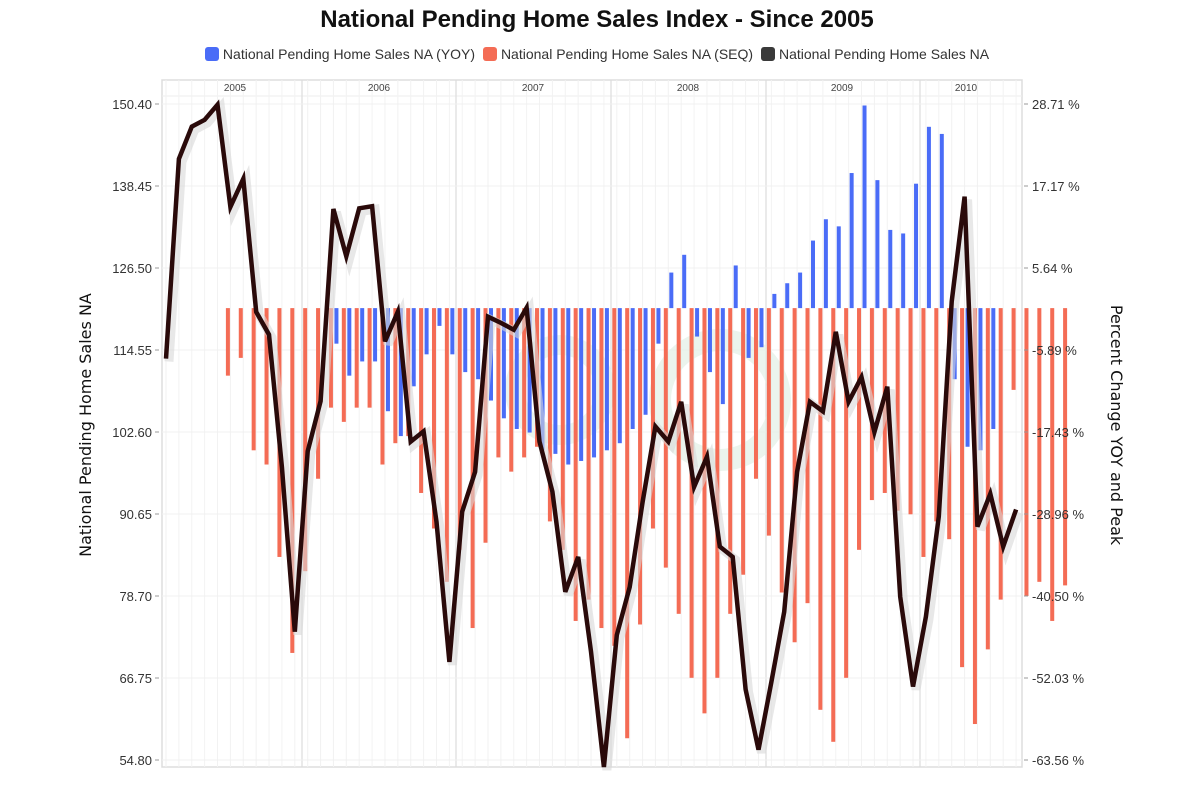 The height and width of the screenshot is (800, 1194). What do you see at coordinates (135, 596) in the screenshot?
I see `left-tick-label: 78.70` at bounding box center [135, 596].